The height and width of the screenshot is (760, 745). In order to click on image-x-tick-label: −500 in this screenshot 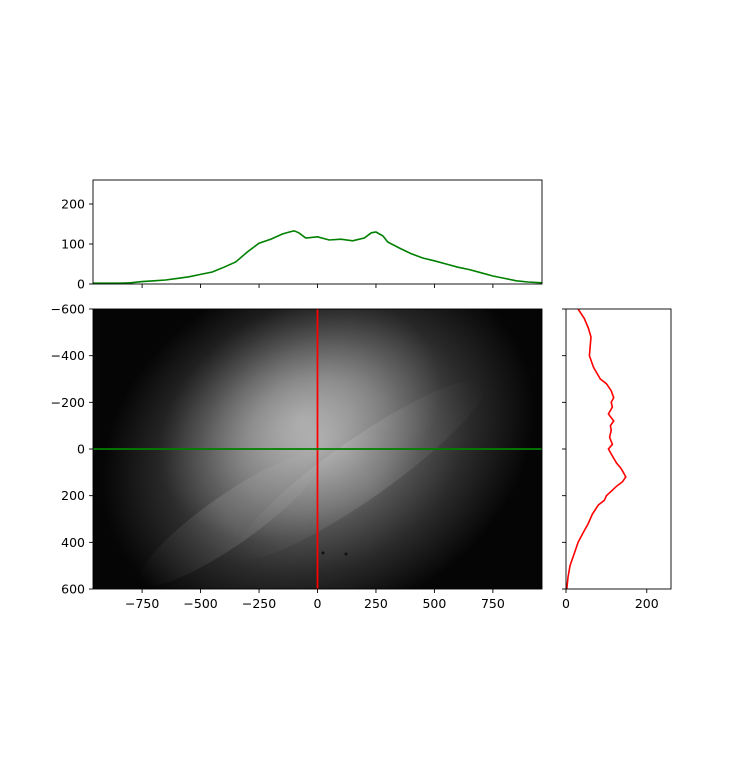, I will do `click(200, 603)`.